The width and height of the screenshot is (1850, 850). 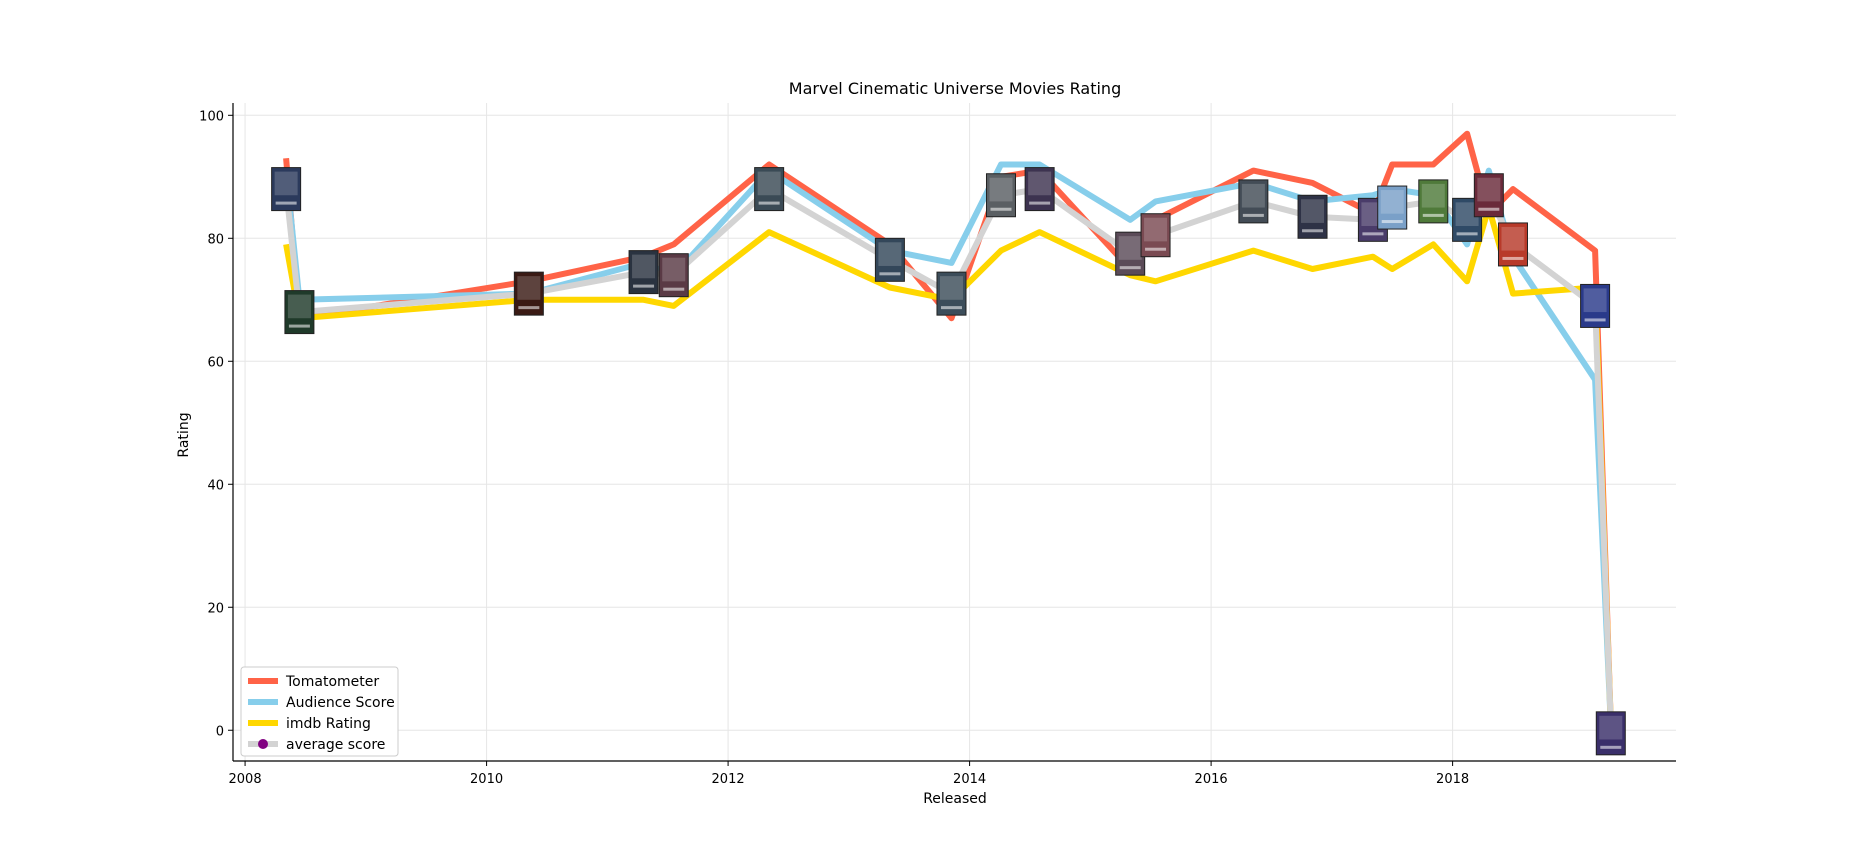 I want to click on x-tick-label: 2012, so click(x=728, y=779).